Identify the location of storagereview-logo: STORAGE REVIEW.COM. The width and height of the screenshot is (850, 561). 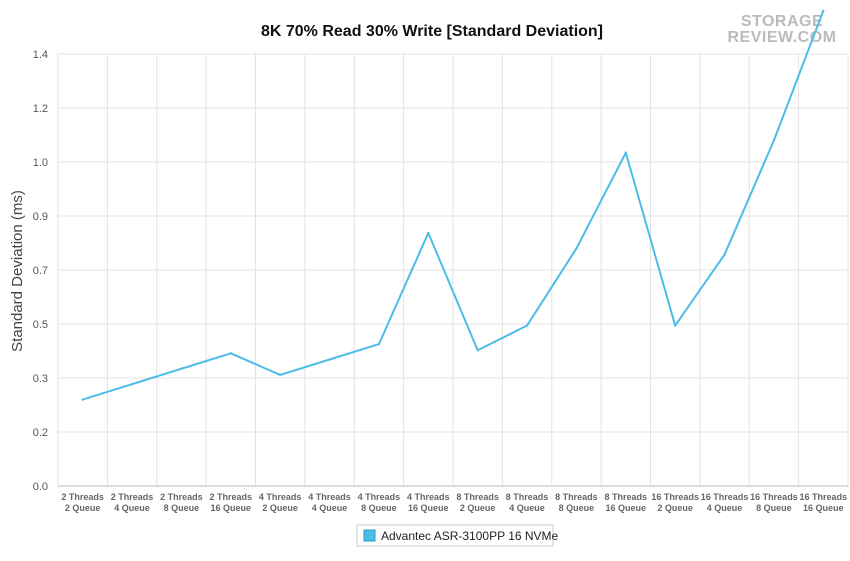
(781, 29).